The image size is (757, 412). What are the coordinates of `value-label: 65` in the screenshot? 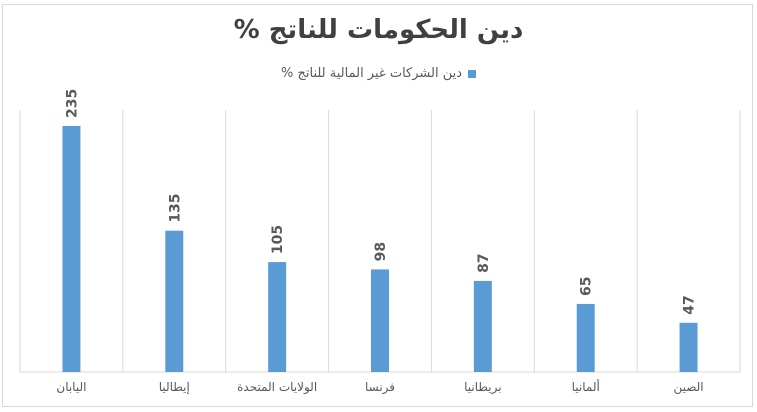 It's located at (587, 285).